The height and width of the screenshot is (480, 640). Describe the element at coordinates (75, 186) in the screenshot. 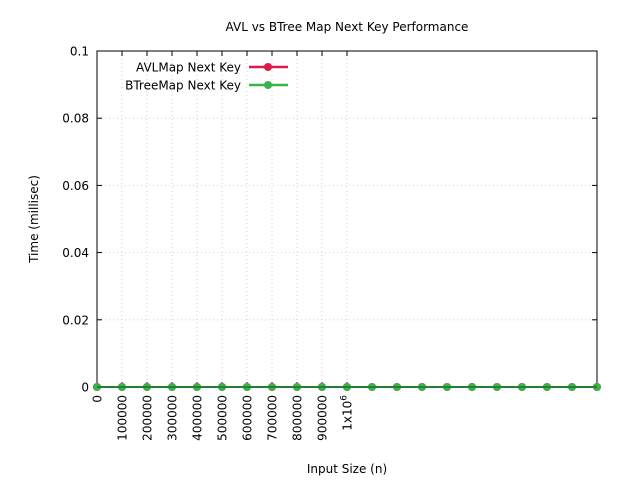

I see `y-tick-label: 0.06` at that location.